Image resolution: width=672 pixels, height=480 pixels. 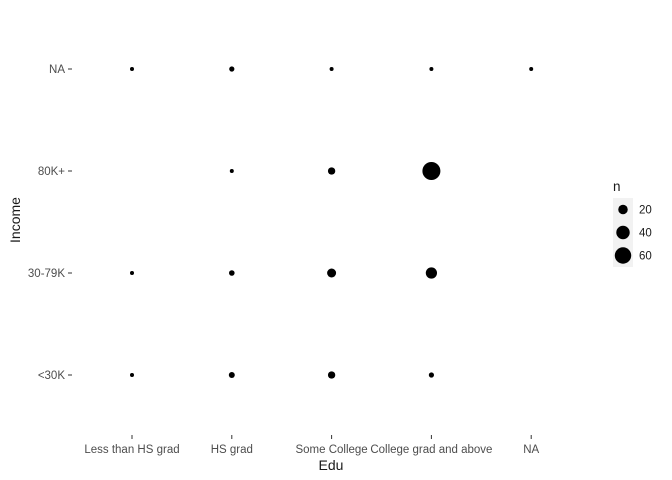 What do you see at coordinates (331, 375) in the screenshot?
I see `point-some-college-30k` at bounding box center [331, 375].